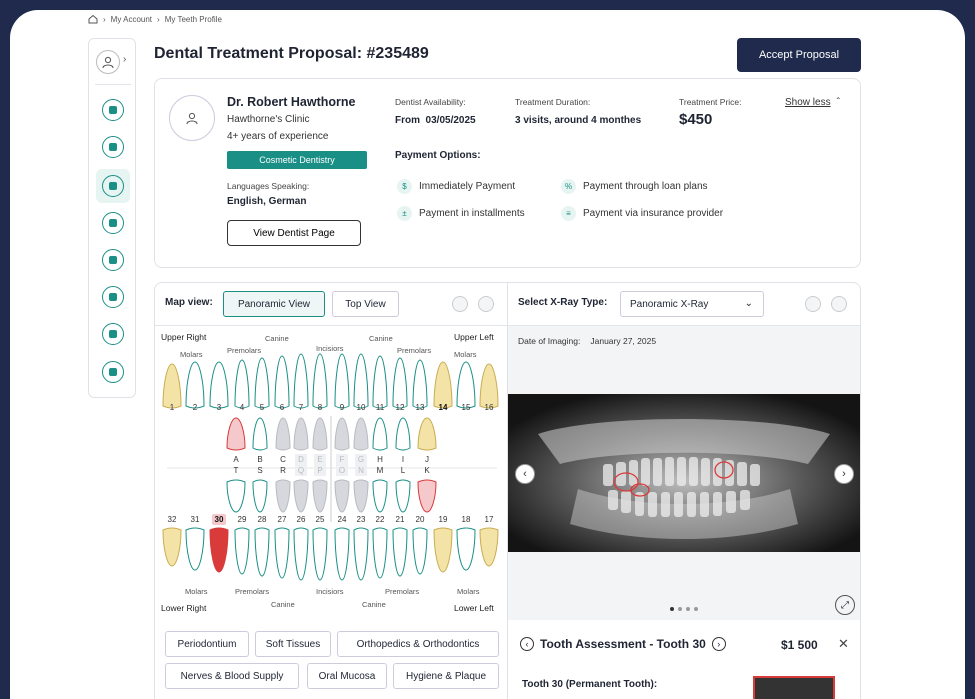 The height and width of the screenshot is (699, 975). Describe the element at coordinates (319, 470) in the screenshot. I see `tooth-letter-P: P` at that location.